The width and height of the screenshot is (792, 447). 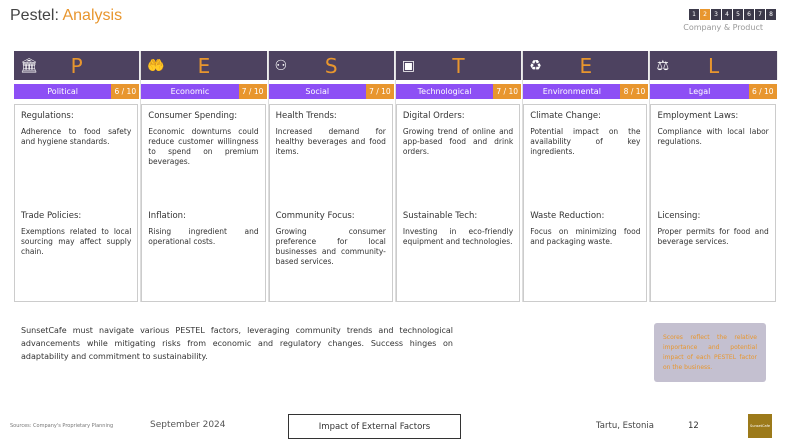 I want to click on factor-letter: S, so click(x=331, y=65).